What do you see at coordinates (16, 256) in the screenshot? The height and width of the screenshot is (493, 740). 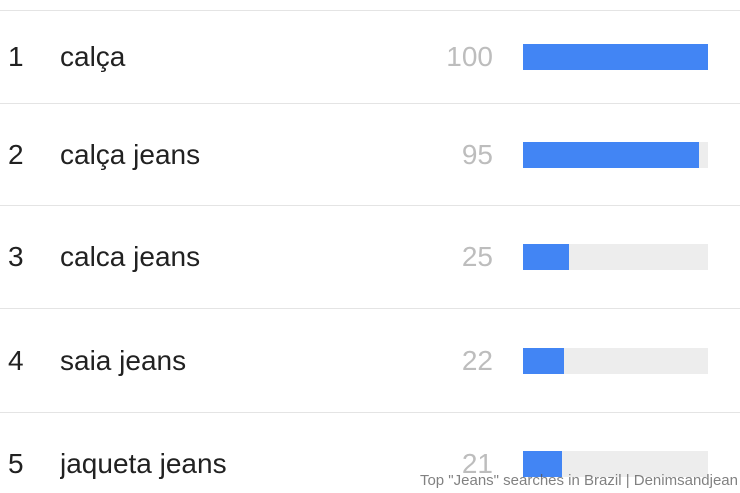 I see `rank-label: 3` at bounding box center [16, 256].